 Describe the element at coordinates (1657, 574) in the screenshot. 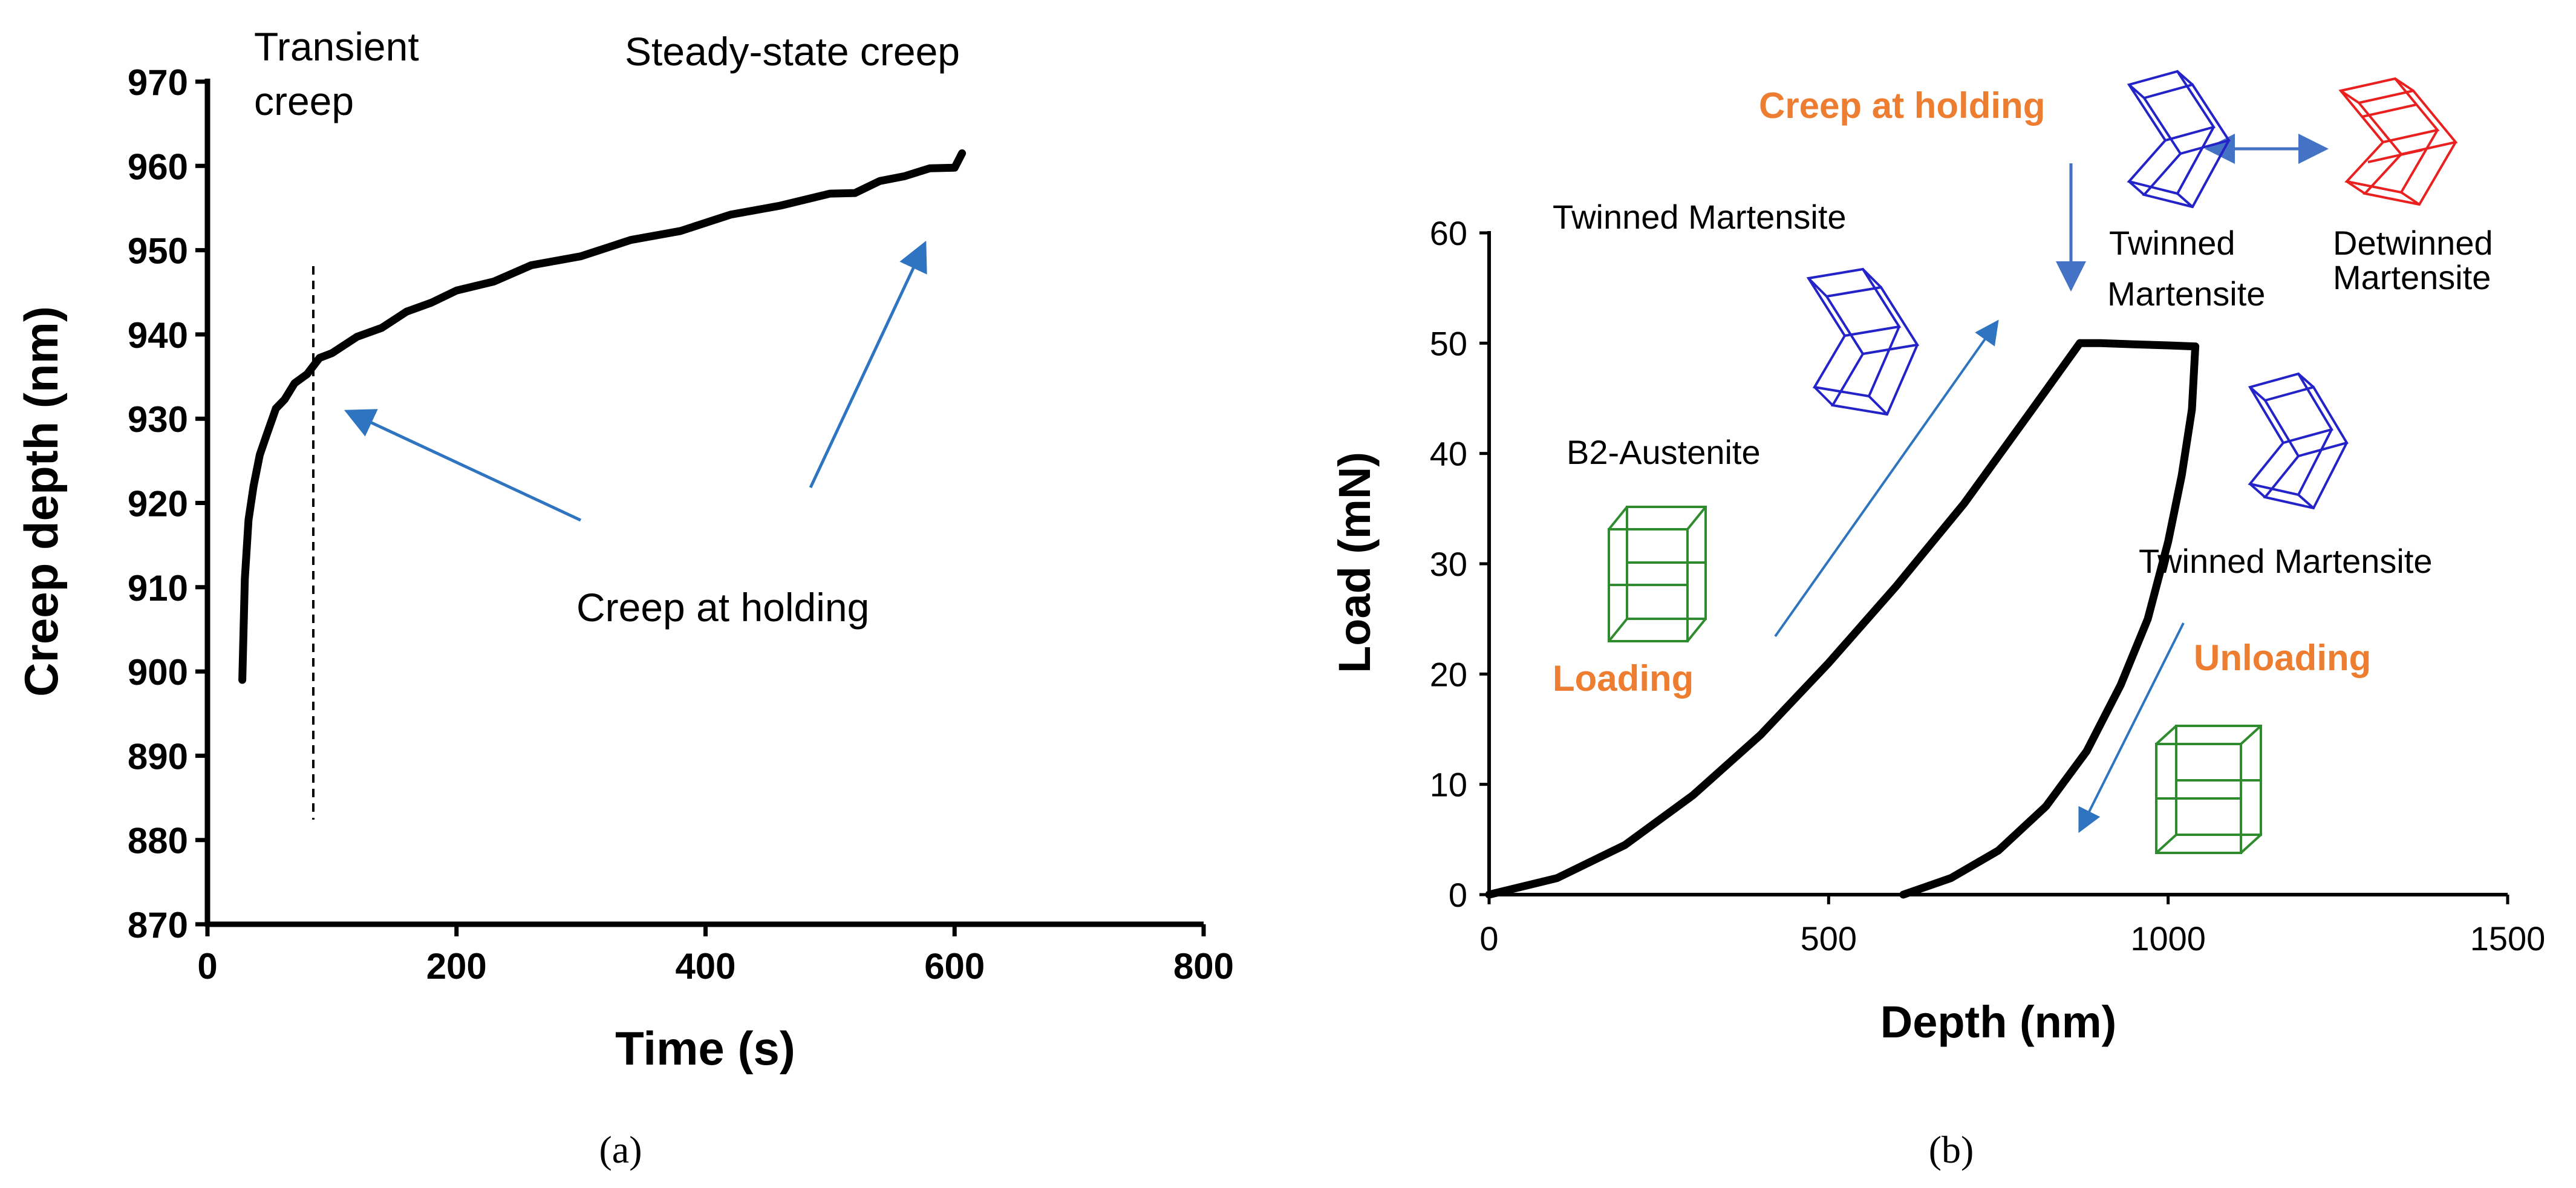

I see `b2-austenite-cell-icon` at that location.